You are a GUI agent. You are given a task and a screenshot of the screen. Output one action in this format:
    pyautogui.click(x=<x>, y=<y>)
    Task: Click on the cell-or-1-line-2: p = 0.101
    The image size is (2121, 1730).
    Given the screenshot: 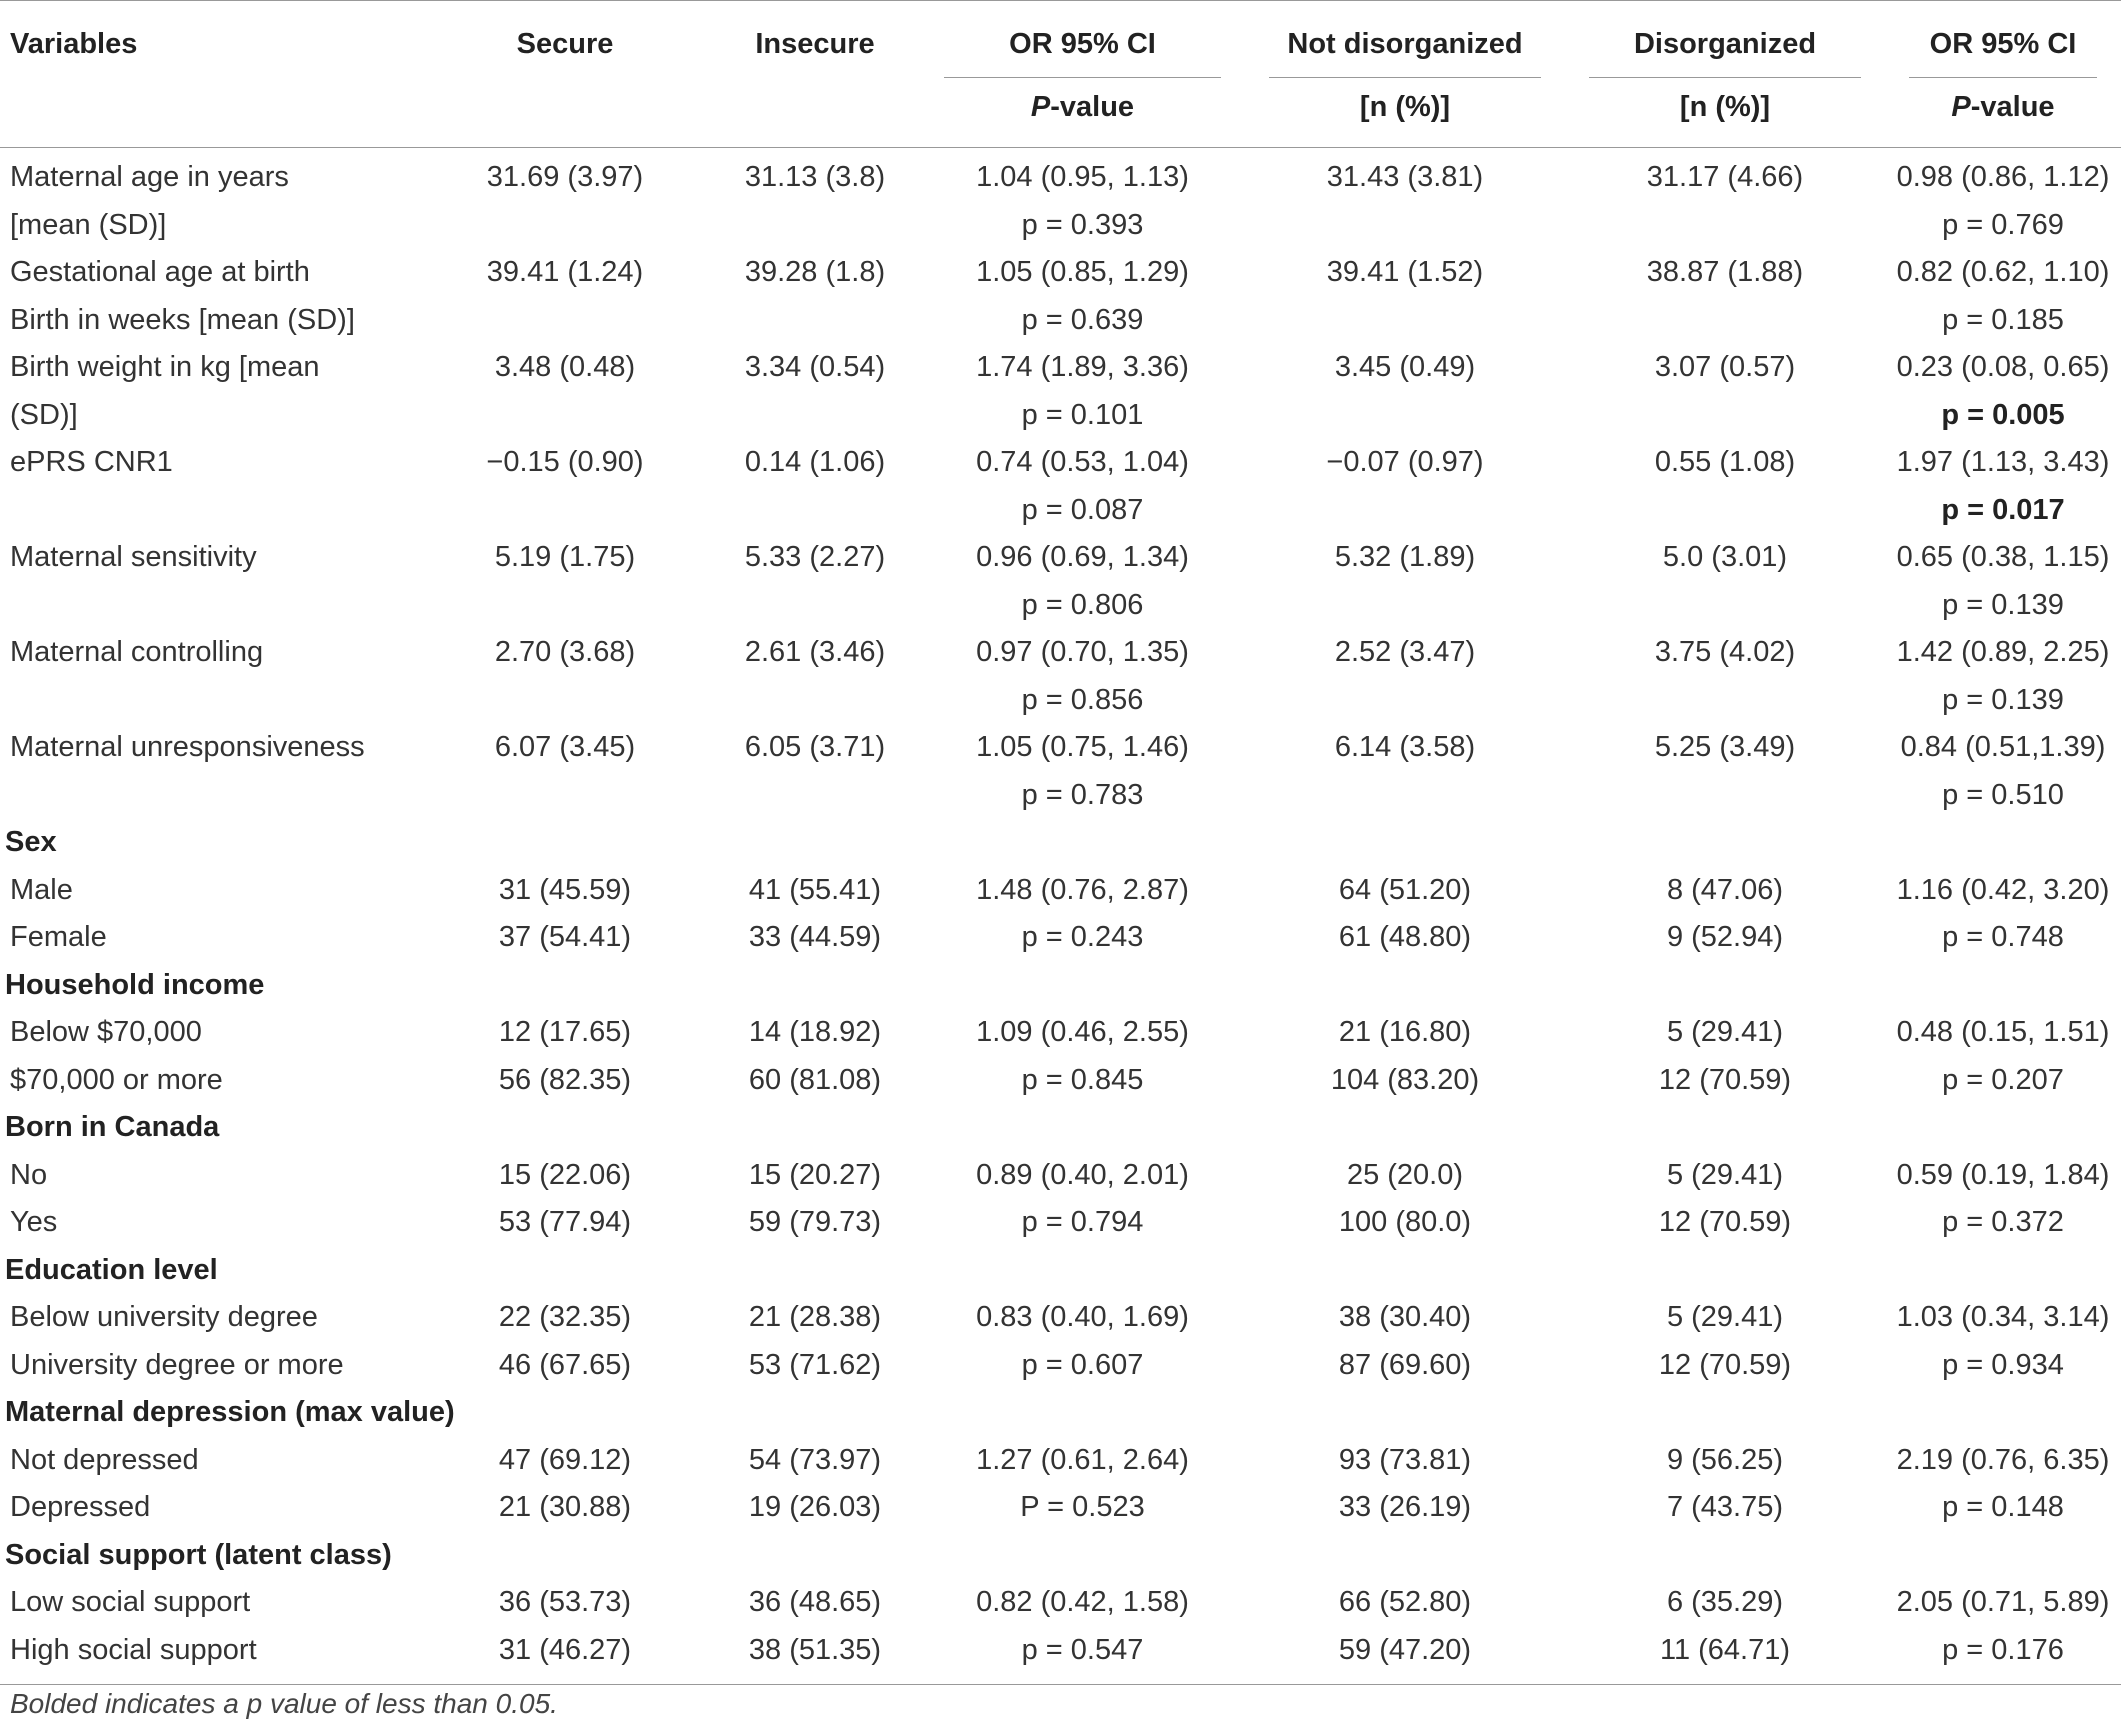 What is the action you would take?
    pyautogui.click(x=1082, y=414)
    